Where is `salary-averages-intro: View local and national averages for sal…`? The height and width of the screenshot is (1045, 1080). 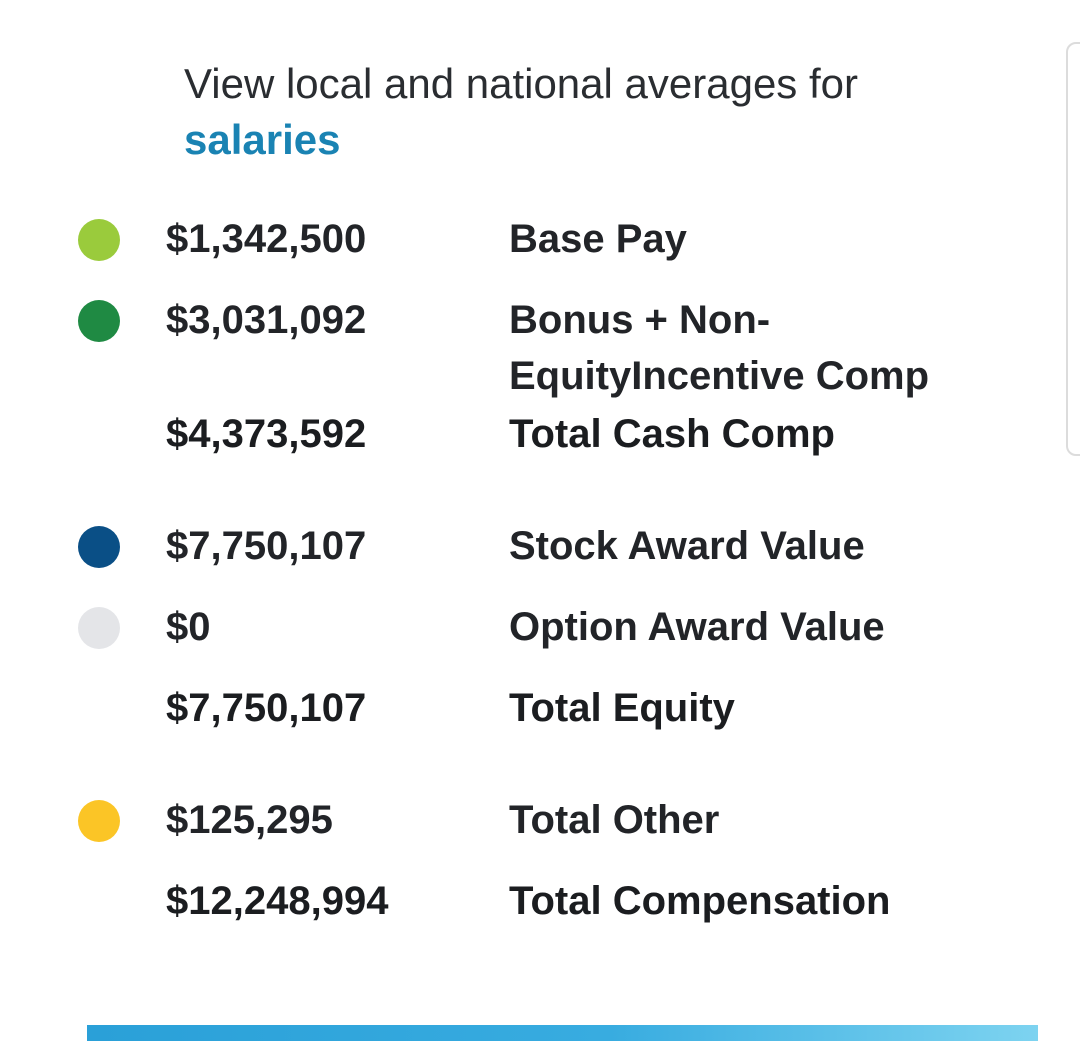 salary-averages-intro: View local and national averages for sal… is located at coordinates (614, 112).